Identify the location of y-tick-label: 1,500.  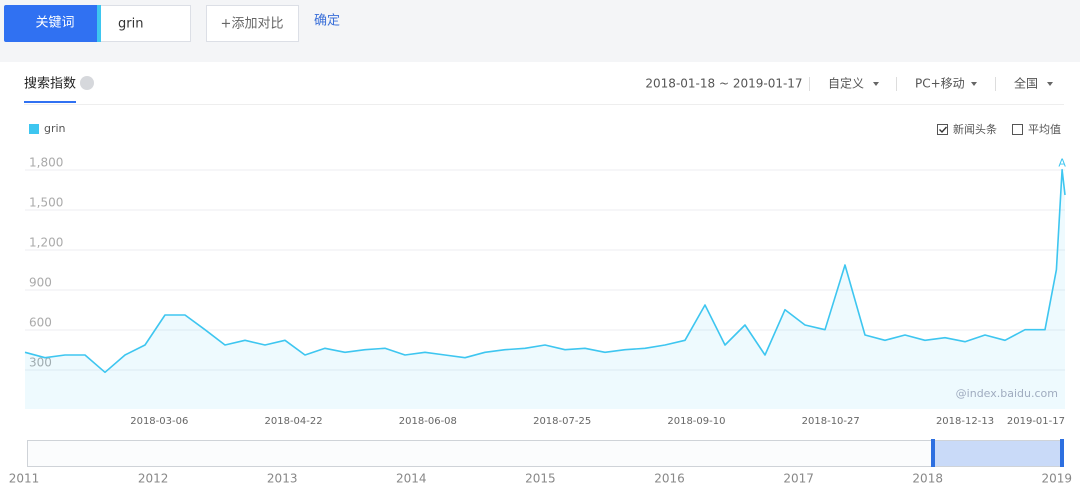
(46, 203).